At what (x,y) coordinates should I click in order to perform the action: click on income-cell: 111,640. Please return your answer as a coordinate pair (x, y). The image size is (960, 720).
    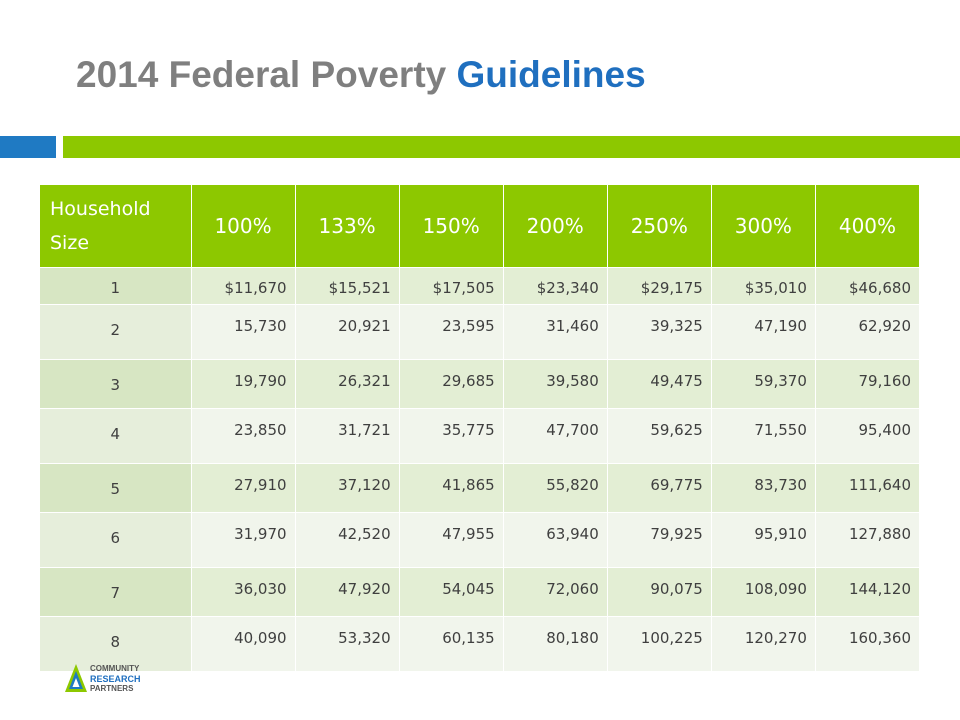
    Looking at the image, I should click on (868, 488).